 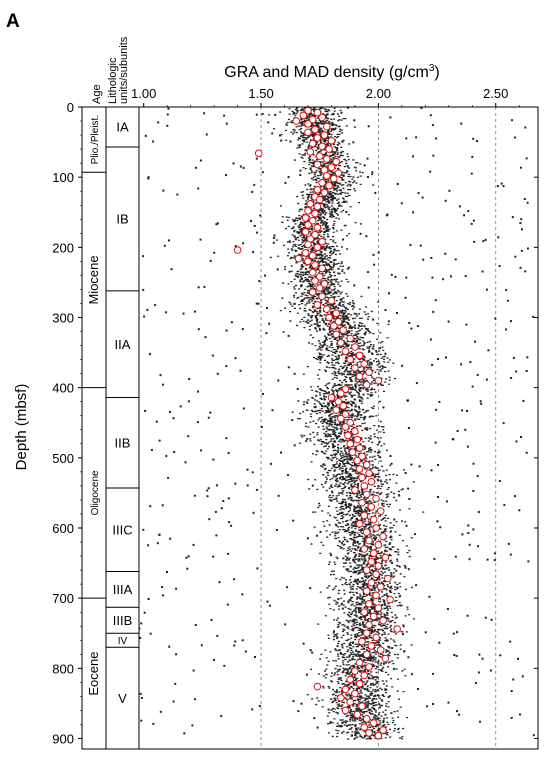 I want to click on y-tick-label: 800, so click(x=63, y=668).